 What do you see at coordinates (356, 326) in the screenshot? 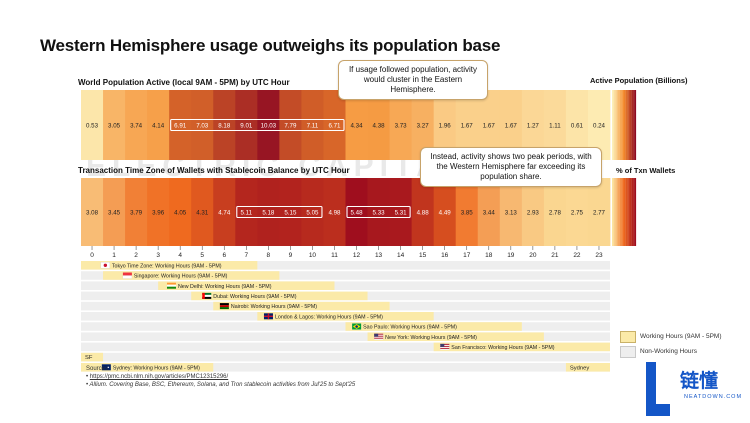
I see `brazil-flag-globe` at bounding box center [356, 326].